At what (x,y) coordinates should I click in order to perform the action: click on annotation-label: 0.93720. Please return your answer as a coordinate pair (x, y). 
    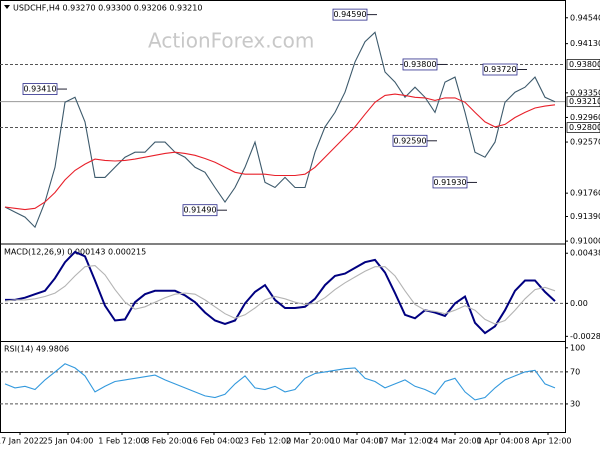
    Looking at the image, I should click on (499, 69).